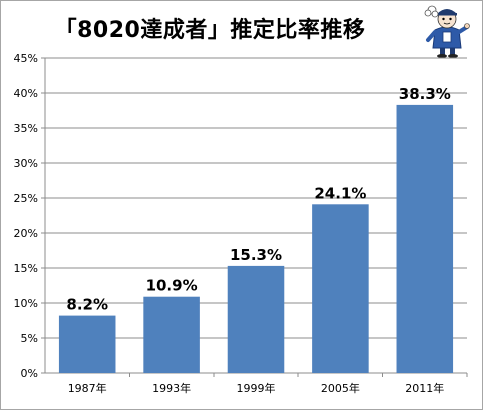 The width and height of the screenshot is (483, 410). Describe the element at coordinates (26, 233) in the screenshot. I see `y-tick-label: 20%` at that location.